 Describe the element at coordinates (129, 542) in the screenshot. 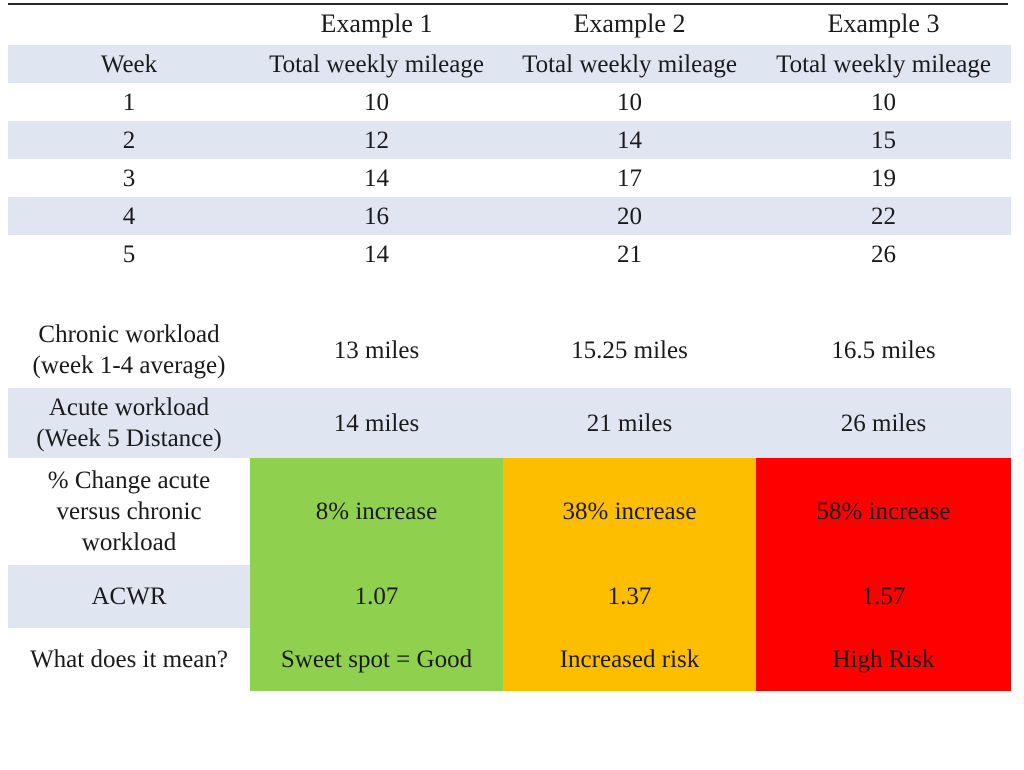

I see `change-label-line: workload` at that location.